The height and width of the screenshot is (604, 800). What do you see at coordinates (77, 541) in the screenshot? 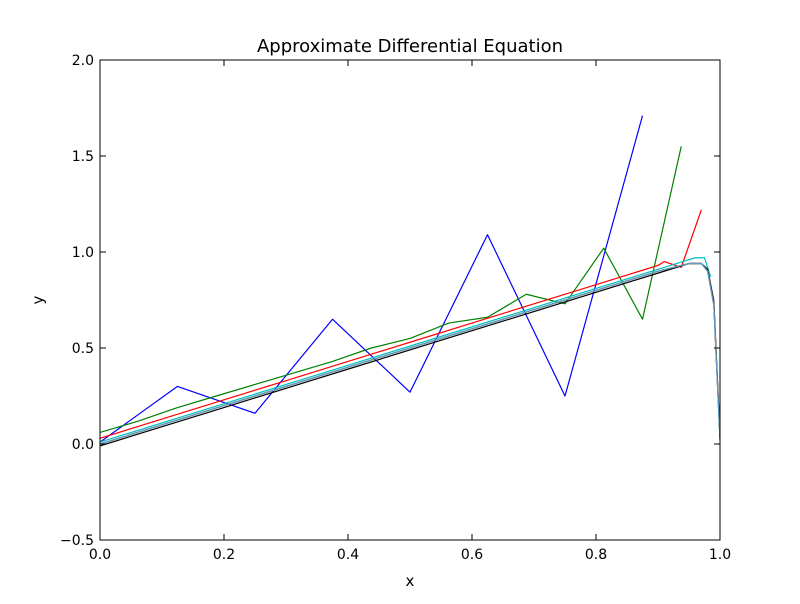
I see `y-tick-label: −0.5` at bounding box center [77, 541].